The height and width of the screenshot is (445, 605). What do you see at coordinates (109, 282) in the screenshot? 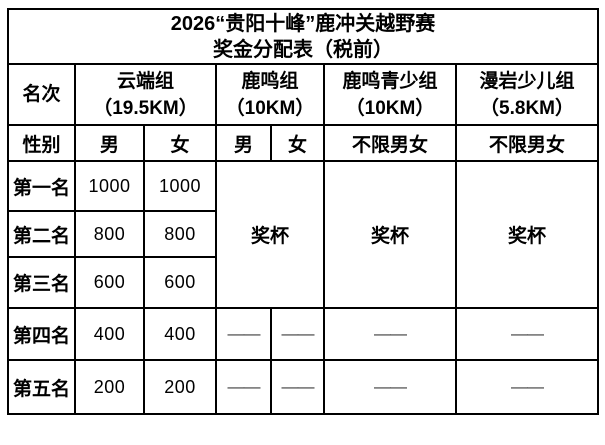
I see `prize-yunduan-male: 600` at bounding box center [109, 282].